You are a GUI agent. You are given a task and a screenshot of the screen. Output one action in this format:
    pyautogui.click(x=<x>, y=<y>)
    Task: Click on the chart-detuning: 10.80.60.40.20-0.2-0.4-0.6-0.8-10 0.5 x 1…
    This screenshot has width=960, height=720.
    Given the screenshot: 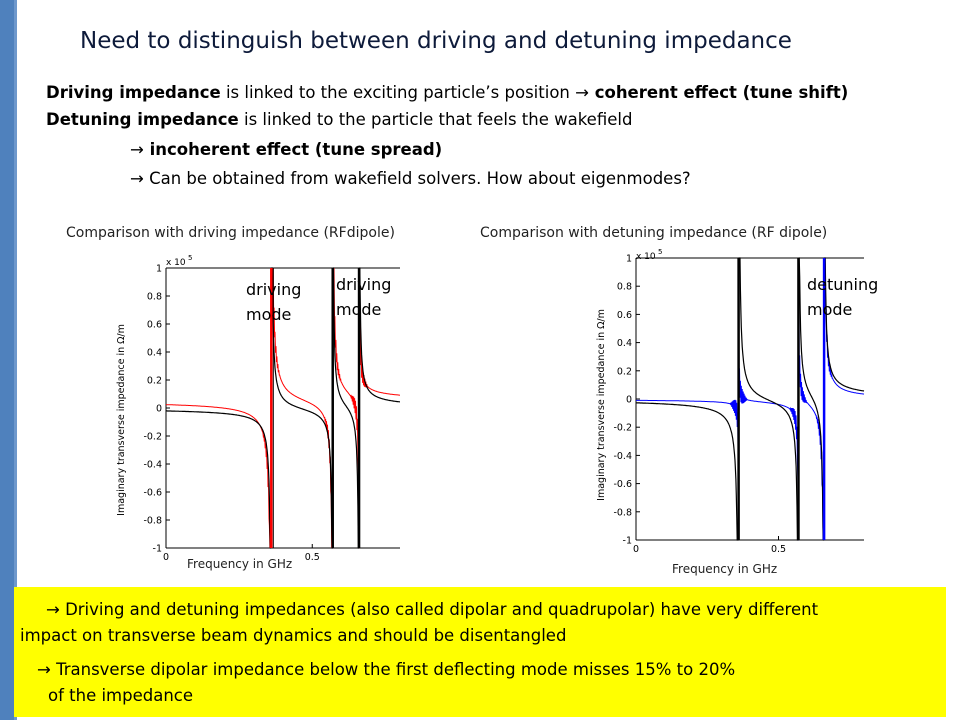 What is the action you would take?
    pyautogui.click(x=730, y=401)
    